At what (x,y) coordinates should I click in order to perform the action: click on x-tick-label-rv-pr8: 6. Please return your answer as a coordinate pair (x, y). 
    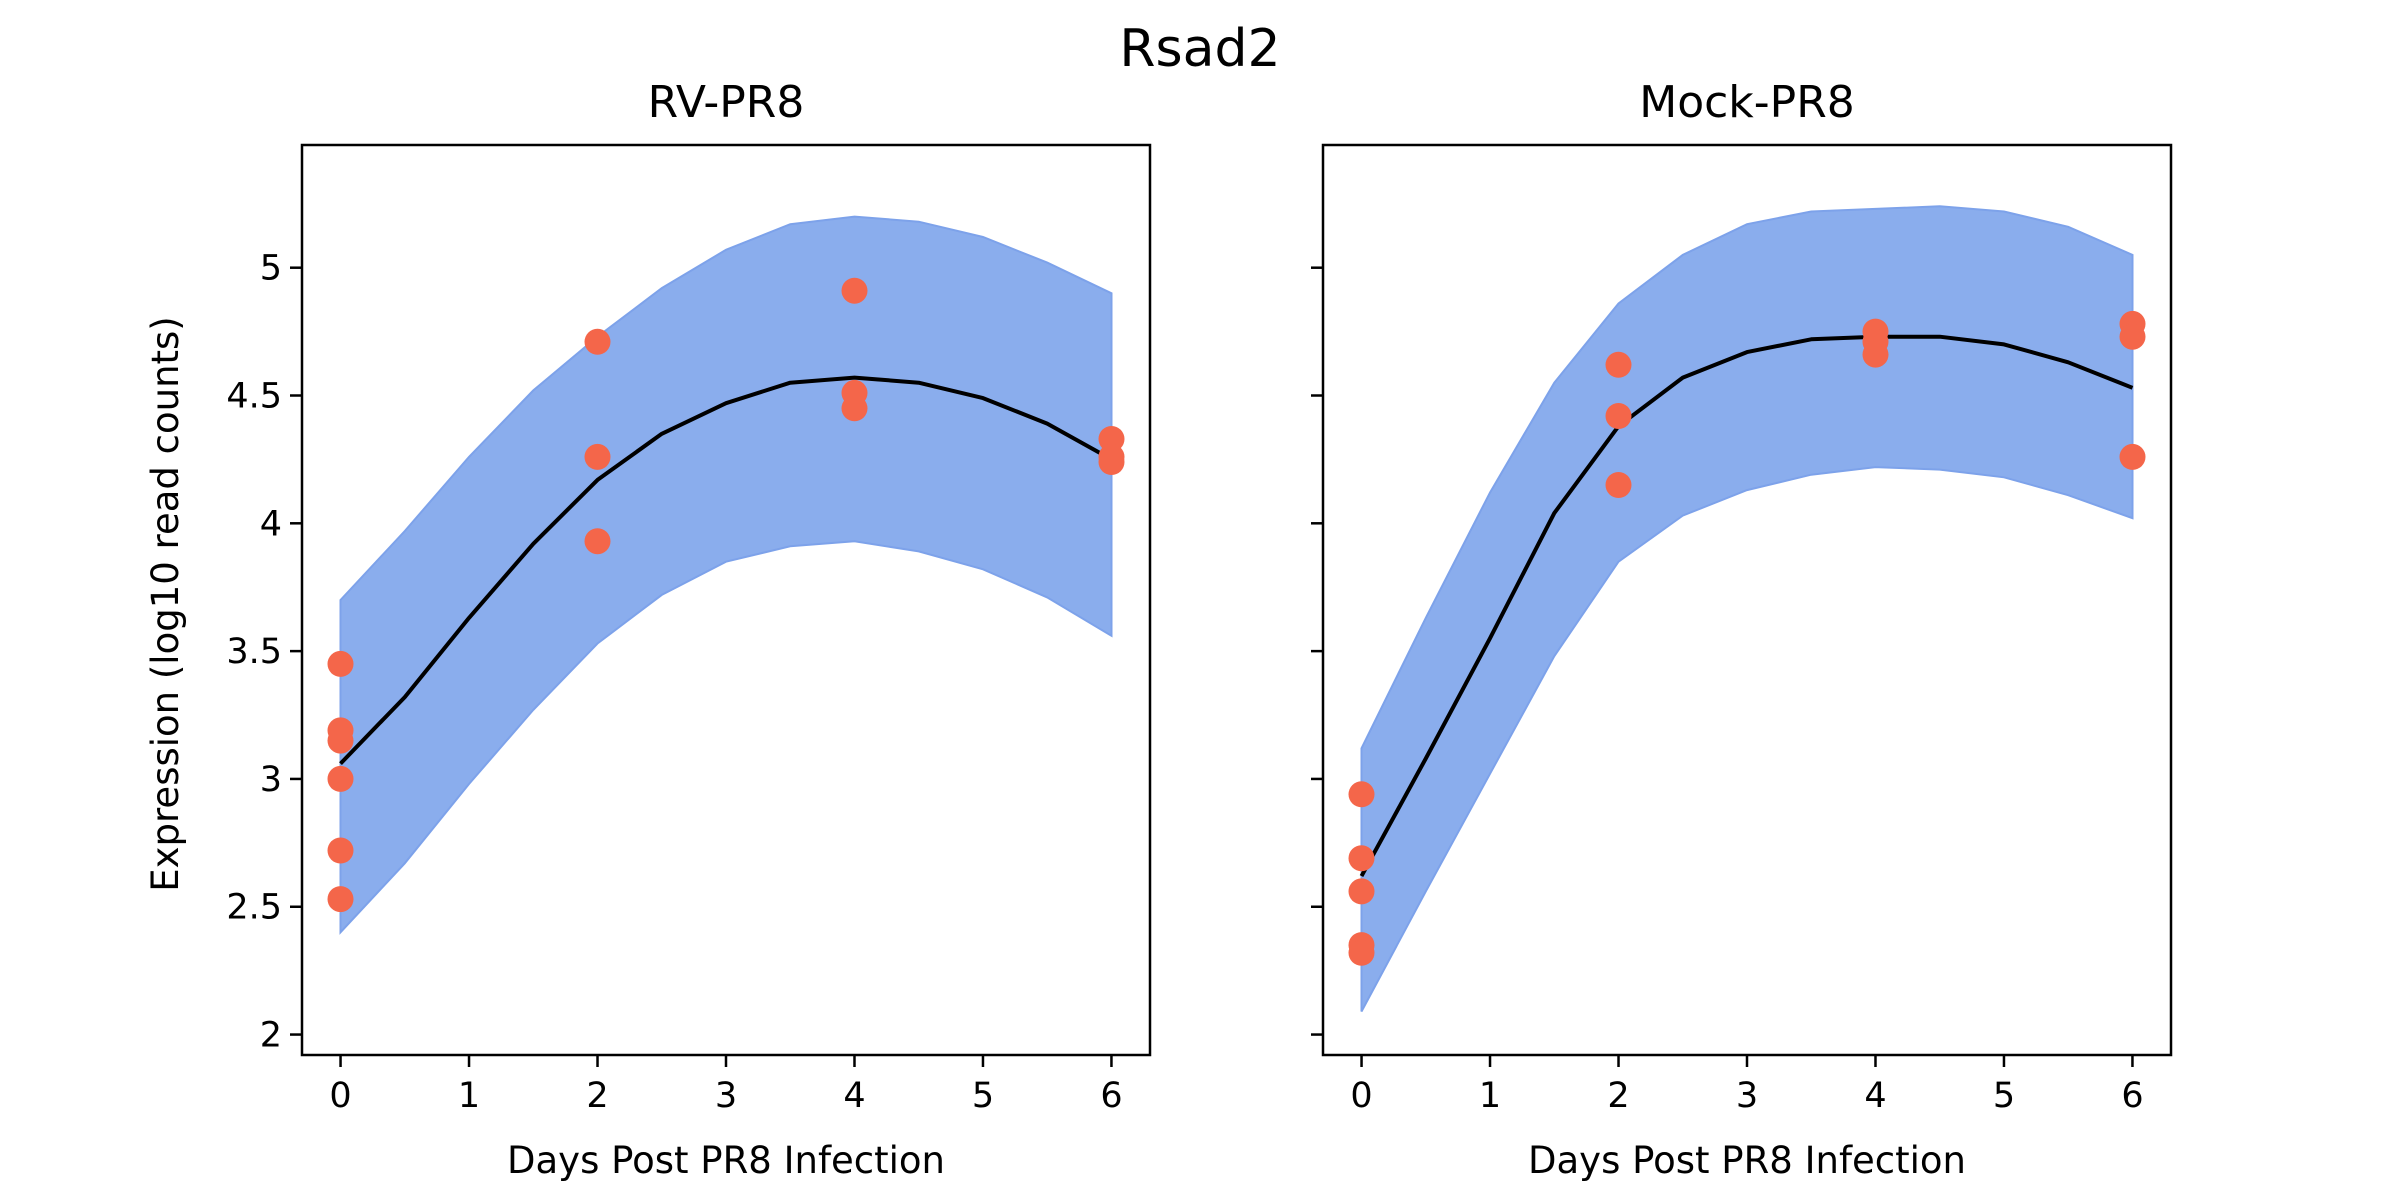
    Looking at the image, I should click on (1111, 1096).